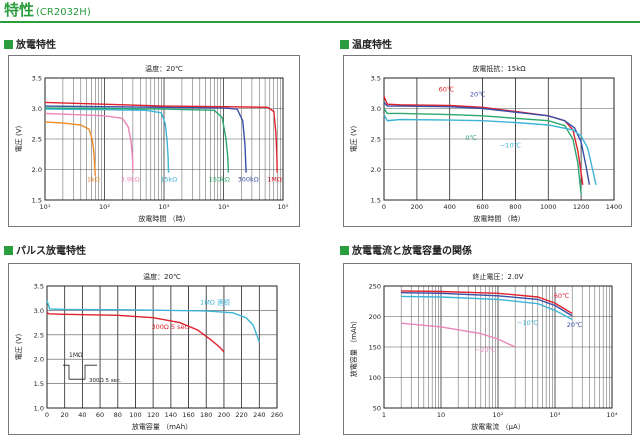 This screenshot has height=440, width=640. I want to click on section-heading-temperature: 温度特性, so click(366, 46).